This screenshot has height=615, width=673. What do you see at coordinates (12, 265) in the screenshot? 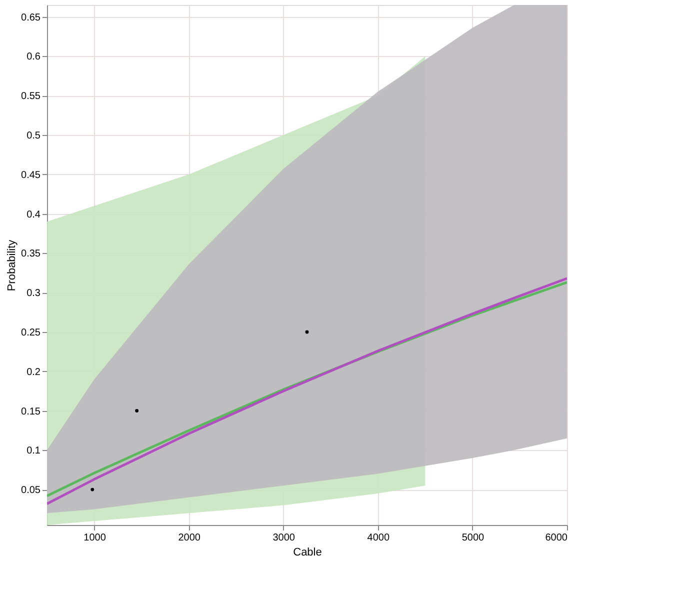
I see `y-axis-title: Probability` at bounding box center [12, 265].